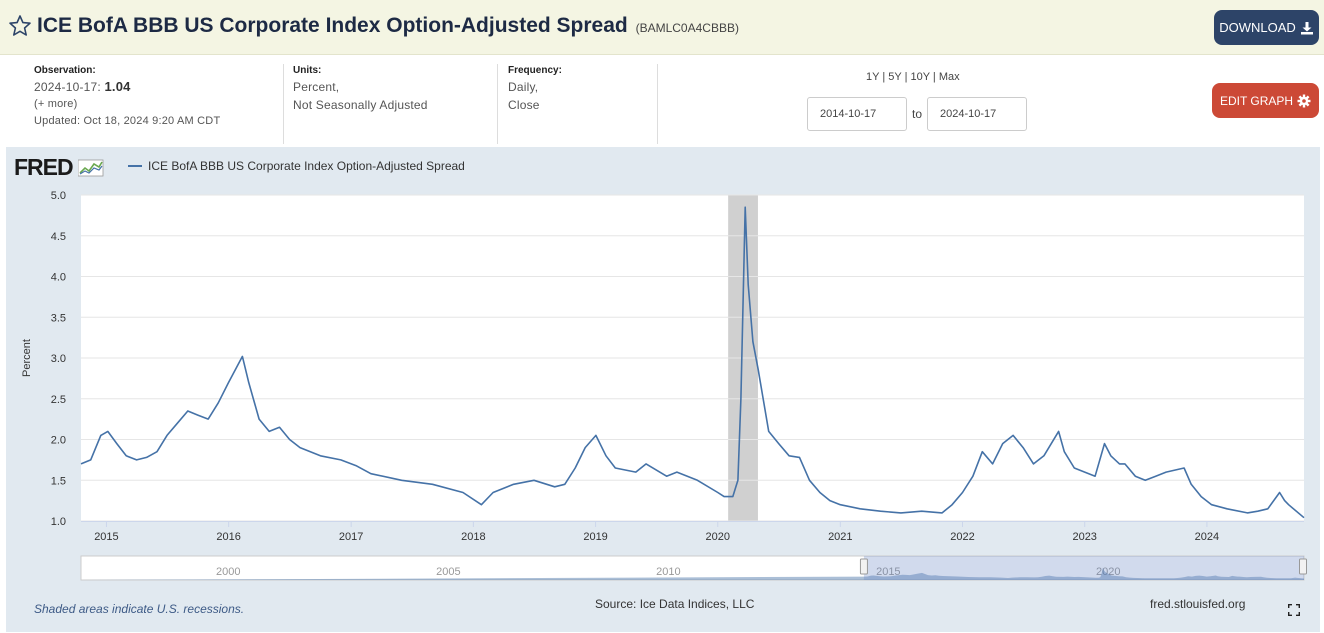  Describe the element at coordinates (1304, 100) in the screenshot. I see `gear-icon` at that location.